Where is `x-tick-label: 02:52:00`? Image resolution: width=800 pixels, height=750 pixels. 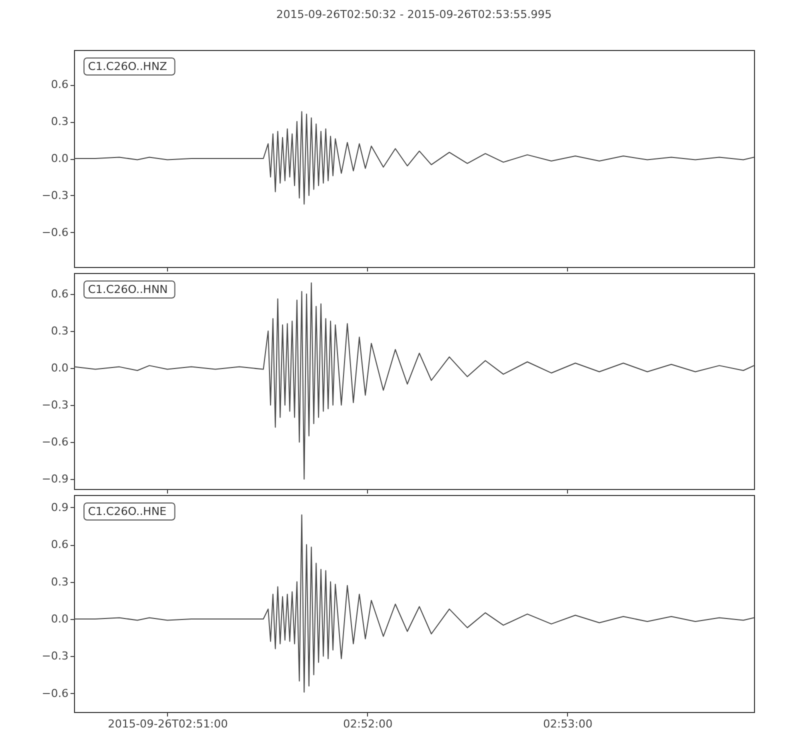
x-tick-label: 02:52:00 is located at coordinates (368, 724).